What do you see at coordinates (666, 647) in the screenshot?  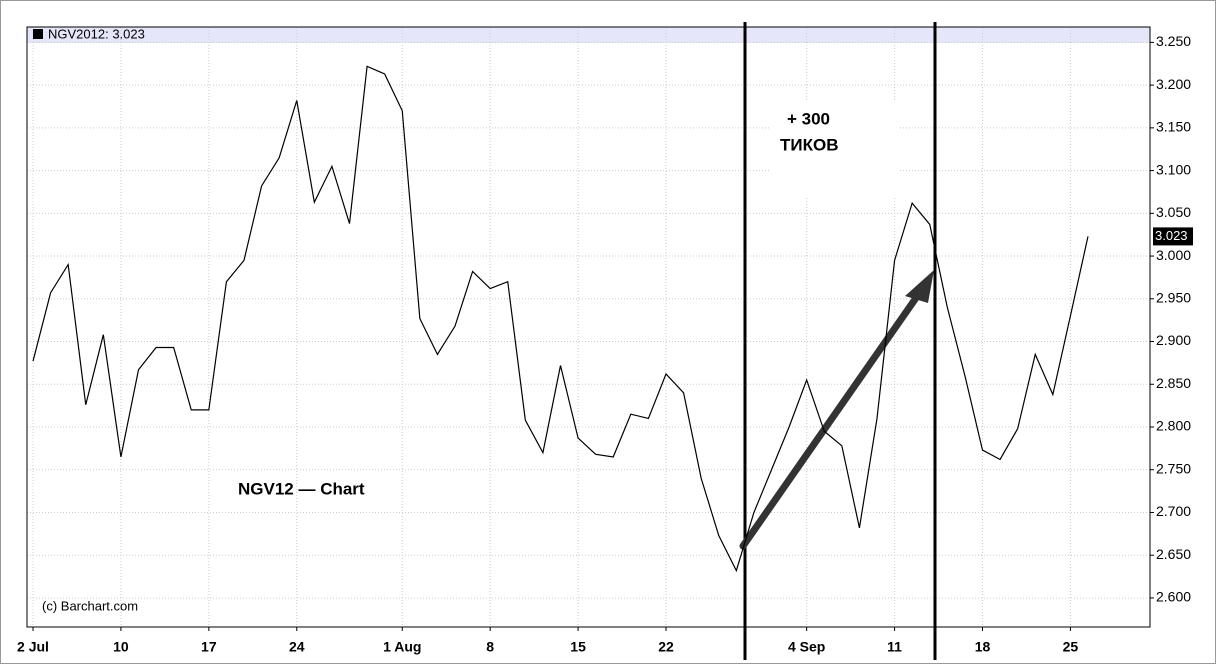 I see `x-tick-label: 22` at bounding box center [666, 647].